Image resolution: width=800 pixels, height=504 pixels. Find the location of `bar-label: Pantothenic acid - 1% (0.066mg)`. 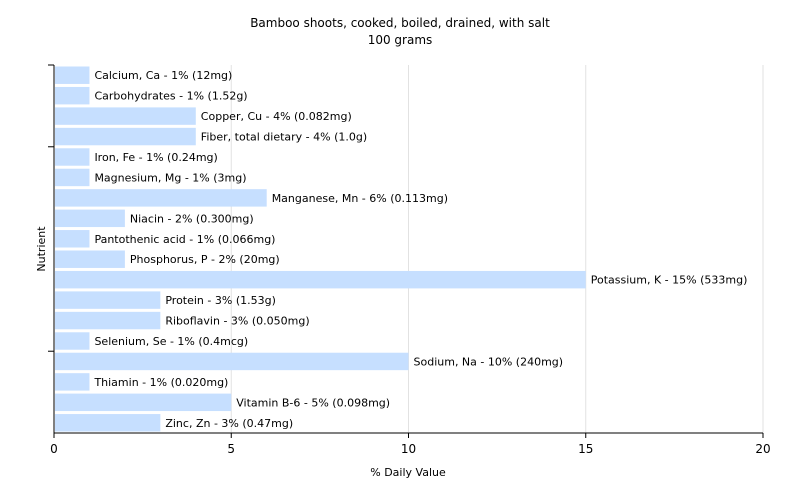

bar-label: Pantothenic acid - 1% (0.066mg) is located at coordinates (184, 239).